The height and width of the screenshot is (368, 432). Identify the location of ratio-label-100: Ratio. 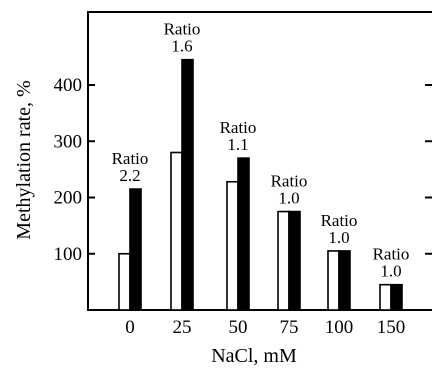
(339, 220).